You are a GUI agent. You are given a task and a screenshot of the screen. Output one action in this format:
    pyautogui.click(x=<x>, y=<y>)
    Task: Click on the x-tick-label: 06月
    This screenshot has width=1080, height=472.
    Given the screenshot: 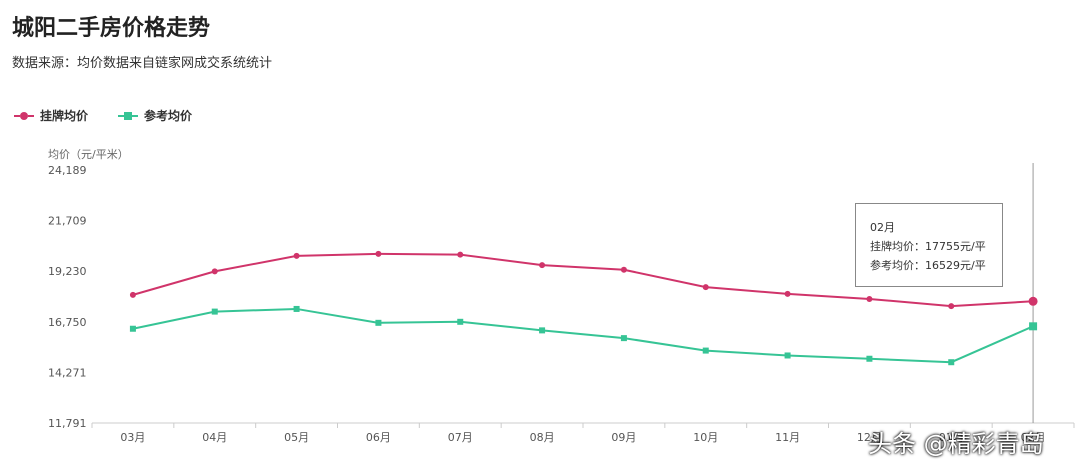 What is the action you would take?
    pyautogui.click(x=378, y=437)
    